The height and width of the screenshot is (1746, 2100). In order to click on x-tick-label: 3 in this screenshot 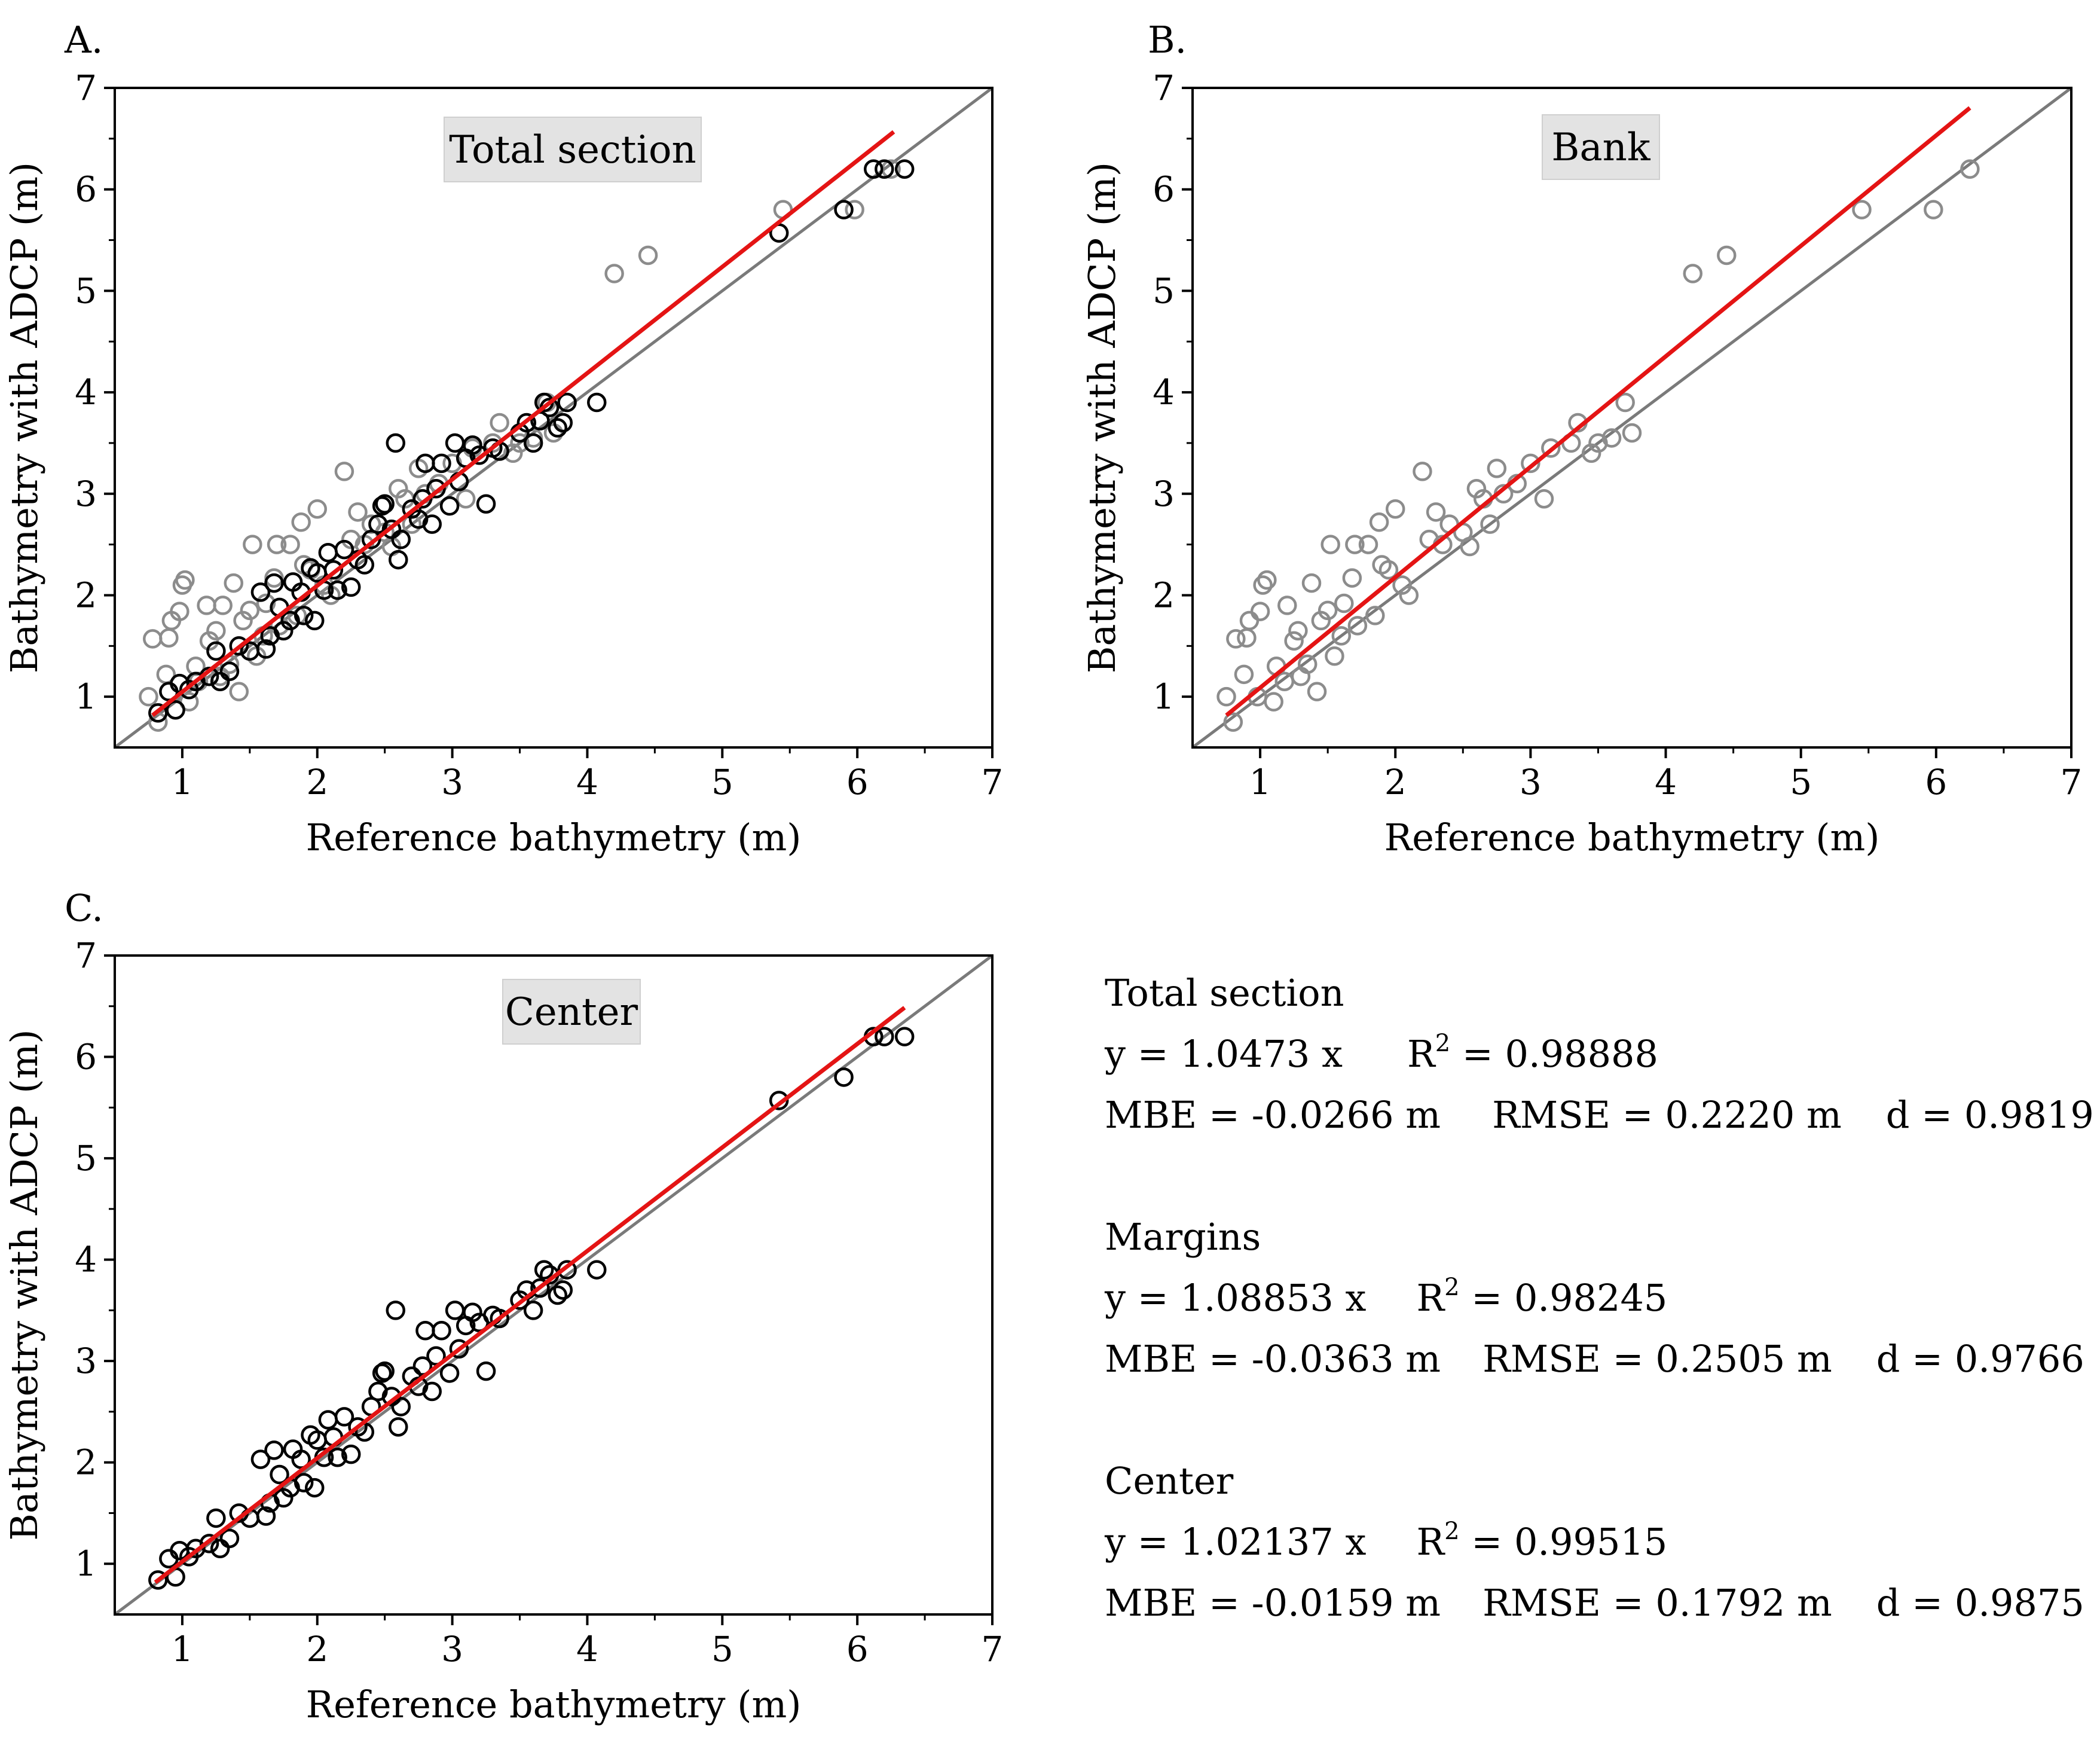, I will do `click(452, 782)`.